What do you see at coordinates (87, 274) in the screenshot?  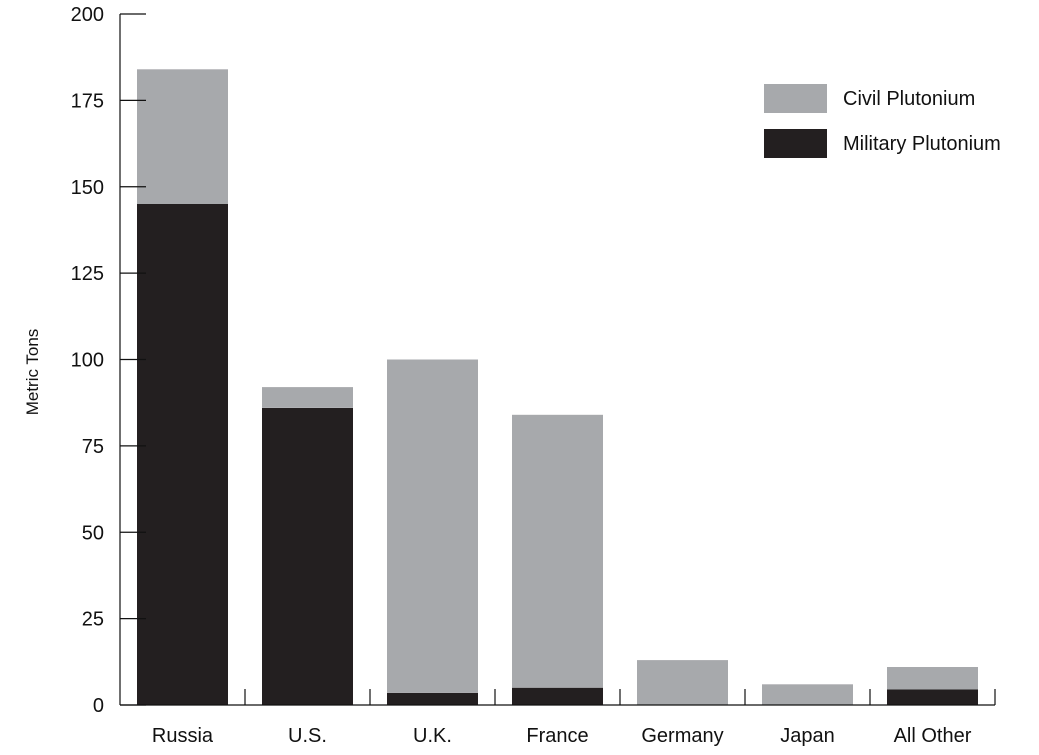 I see `y-tick-label: 125` at bounding box center [87, 274].